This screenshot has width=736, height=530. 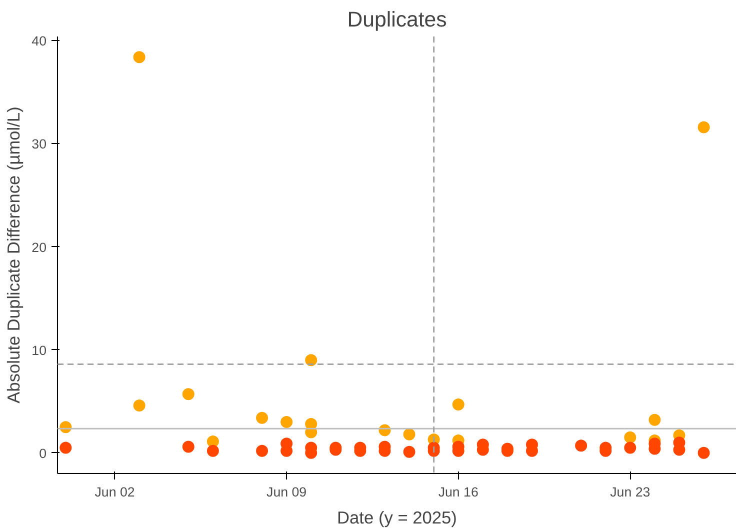 I want to click on x-tick-label: Jun 02, so click(x=114, y=492).